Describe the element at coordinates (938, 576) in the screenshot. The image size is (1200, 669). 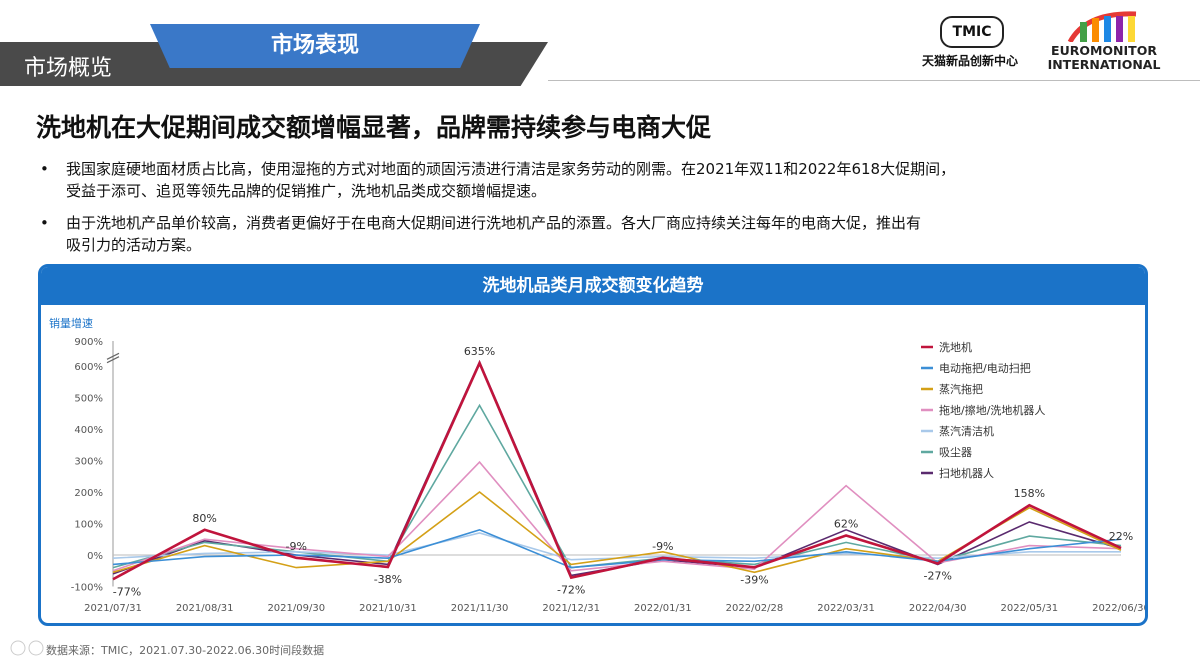
I see `data-label: -27%` at that location.